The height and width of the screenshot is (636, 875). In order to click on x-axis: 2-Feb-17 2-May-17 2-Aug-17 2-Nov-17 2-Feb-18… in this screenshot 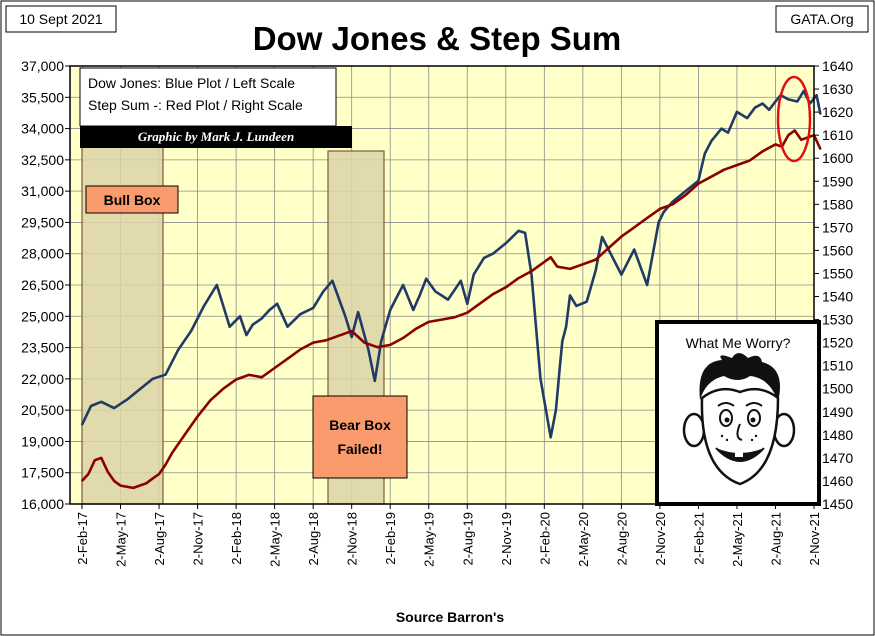, I will do `click(448, 535)`.